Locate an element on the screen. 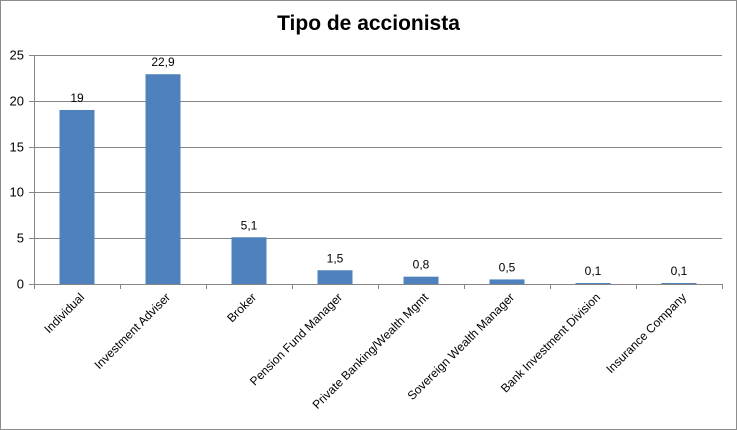  y-tick-label: 0 is located at coordinates (20, 284).